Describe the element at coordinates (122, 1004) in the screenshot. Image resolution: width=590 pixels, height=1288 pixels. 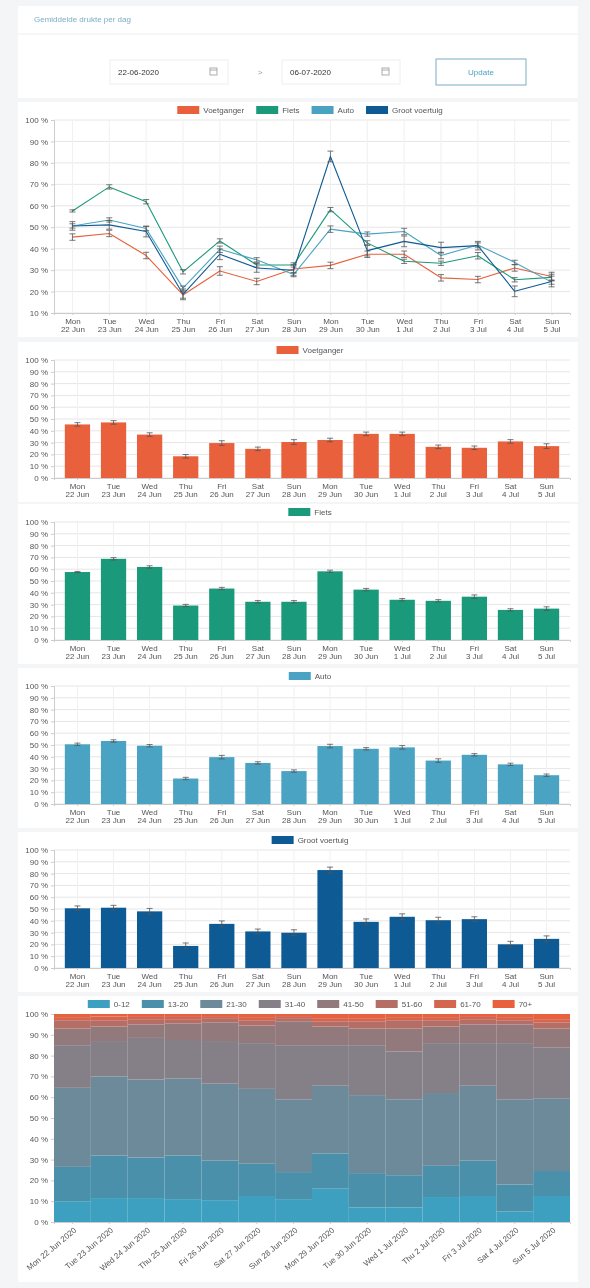
I see `legend-label: 0-12` at that location.